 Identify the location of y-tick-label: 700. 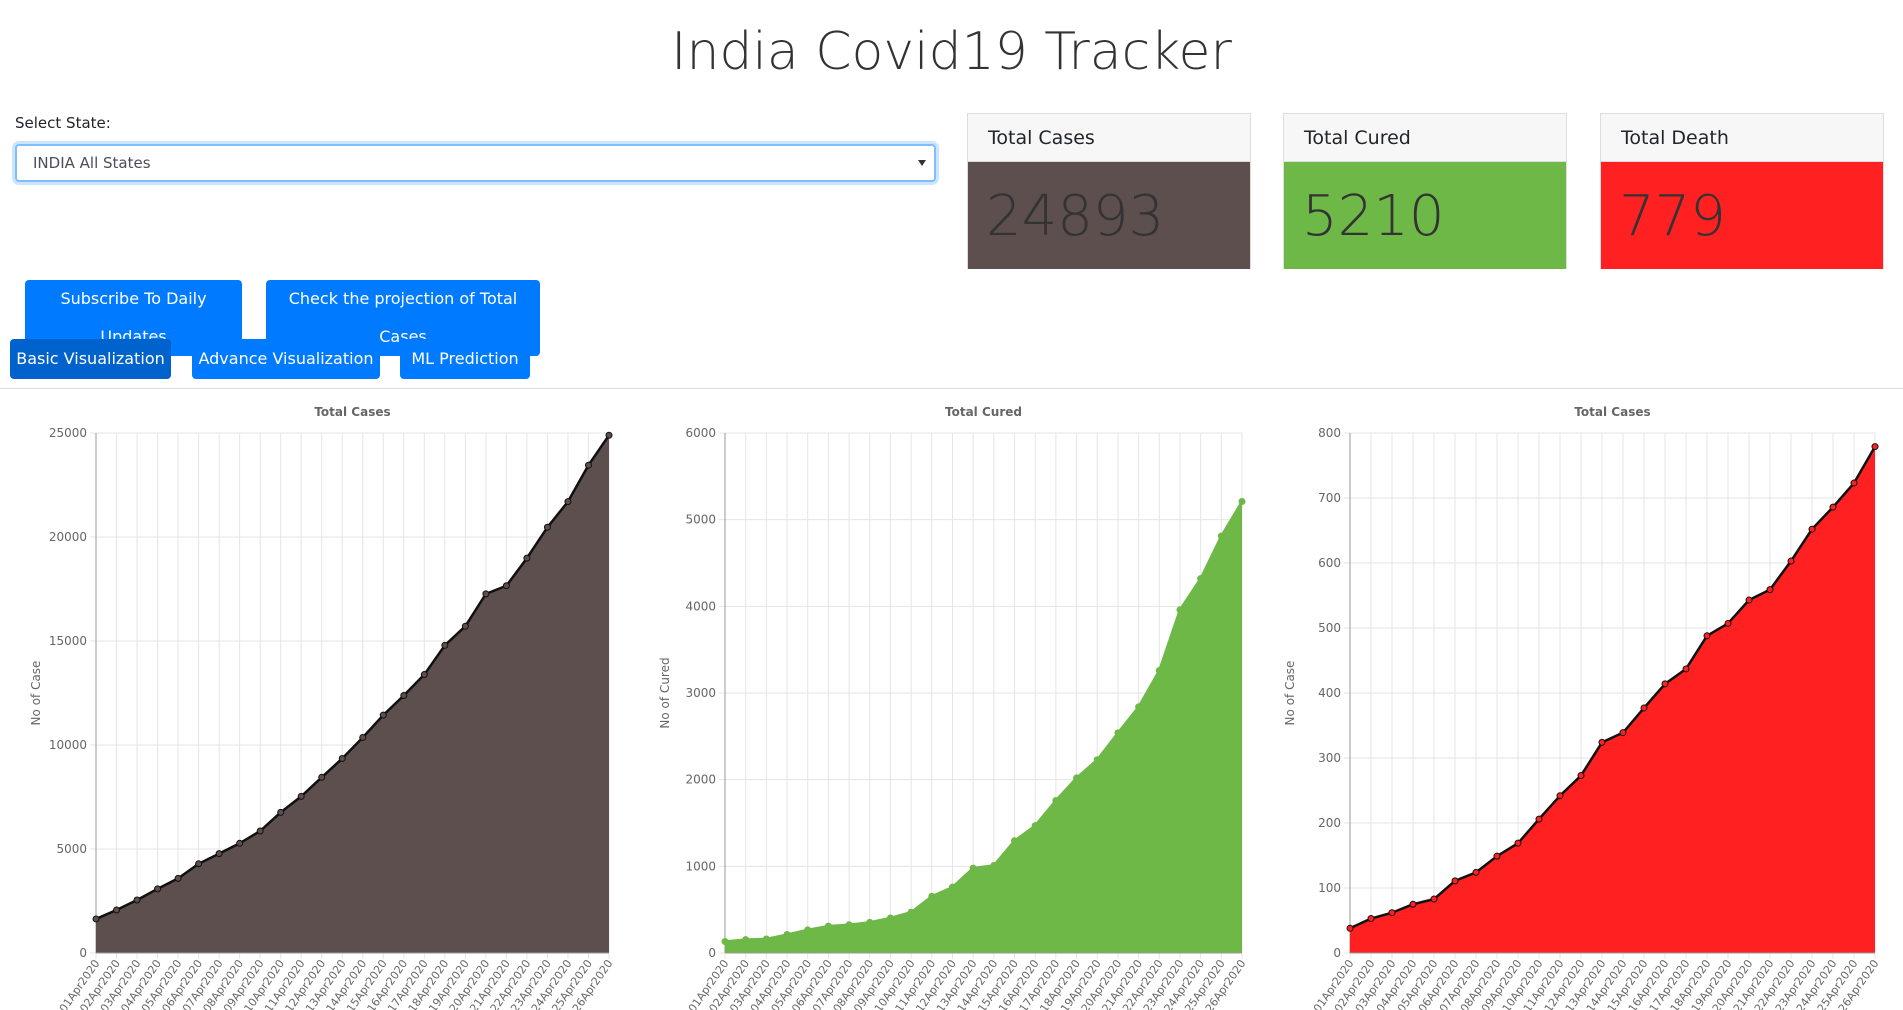
(1329, 498).